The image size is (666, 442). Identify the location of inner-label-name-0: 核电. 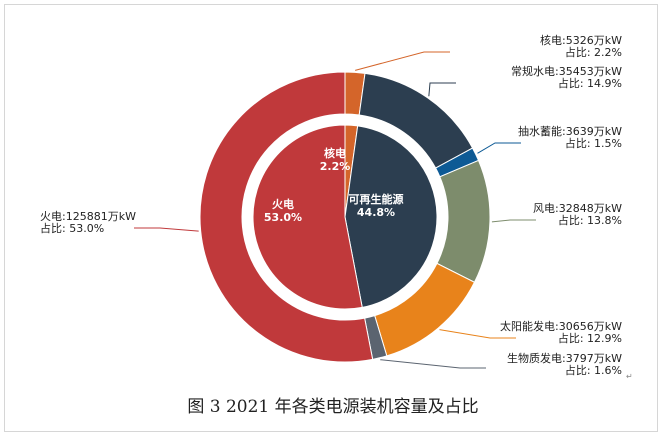
(335, 153).